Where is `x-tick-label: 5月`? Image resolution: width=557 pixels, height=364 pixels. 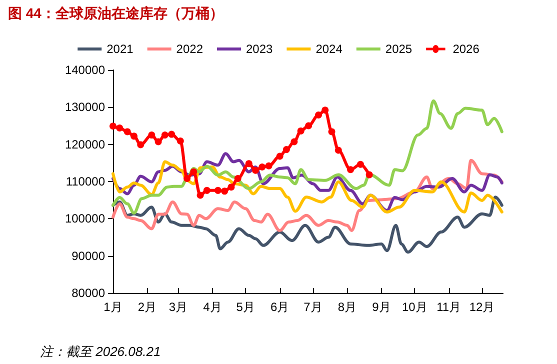 x-tick-label: 5月 is located at coordinates (245, 307).